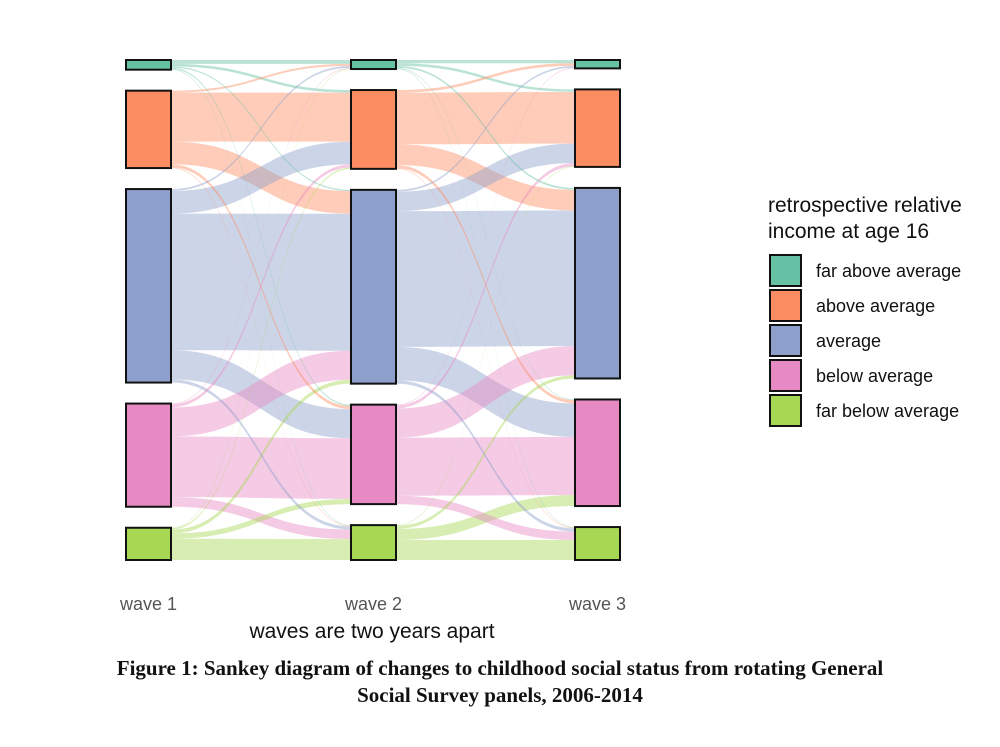 This screenshot has width=1000, height=747. I want to click on node-wave1-below-average, so click(148, 455).